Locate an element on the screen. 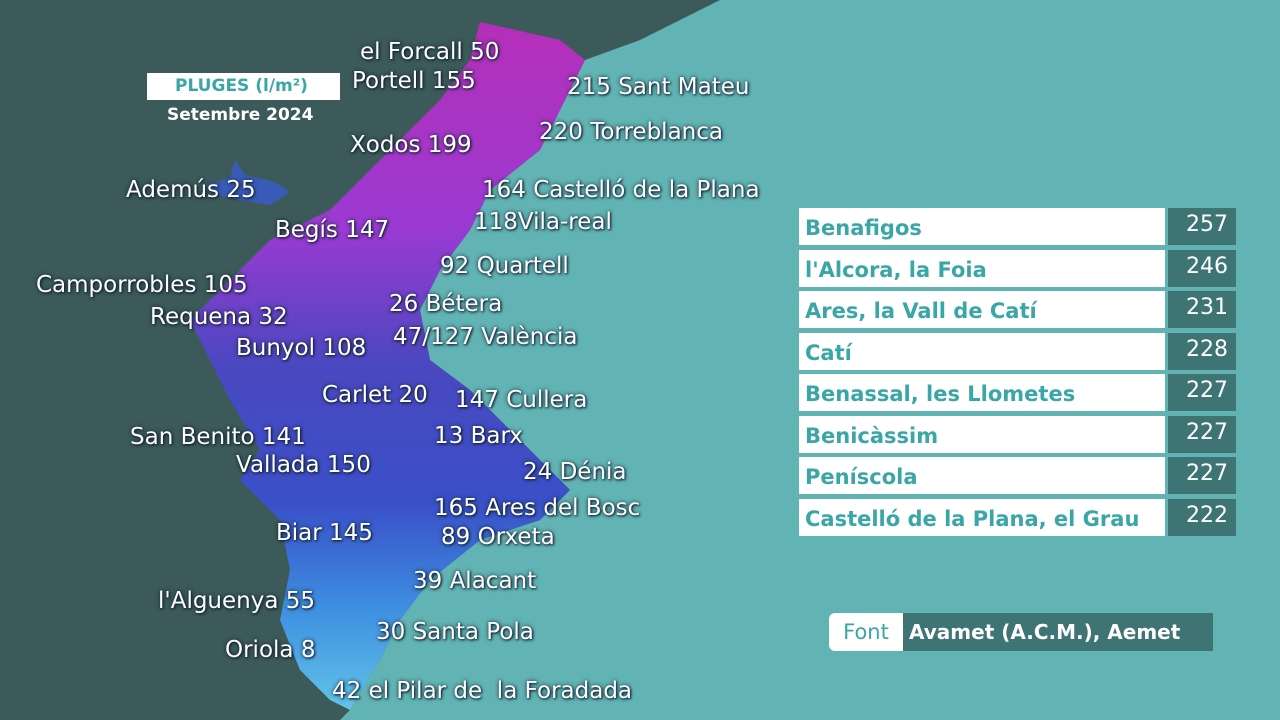 This screenshot has height=720, width=1280. table-row: Peníscola 227 is located at coordinates (1017, 475).